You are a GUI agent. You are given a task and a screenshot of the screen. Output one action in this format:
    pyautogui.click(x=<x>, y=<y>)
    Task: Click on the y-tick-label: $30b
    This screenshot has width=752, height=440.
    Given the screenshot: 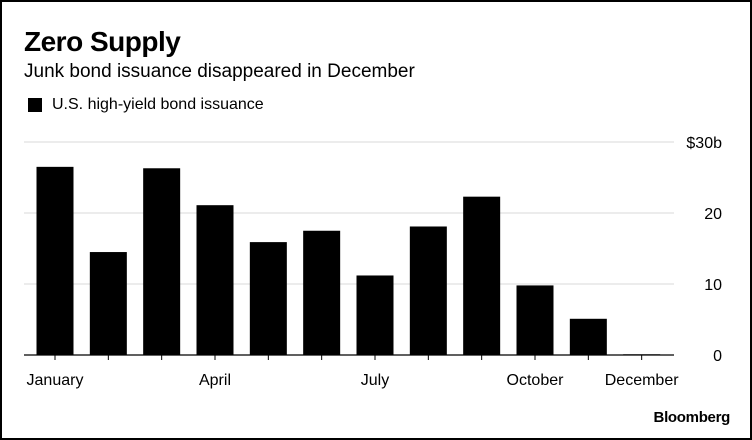 What is the action you would take?
    pyautogui.click(x=704, y=143)
    